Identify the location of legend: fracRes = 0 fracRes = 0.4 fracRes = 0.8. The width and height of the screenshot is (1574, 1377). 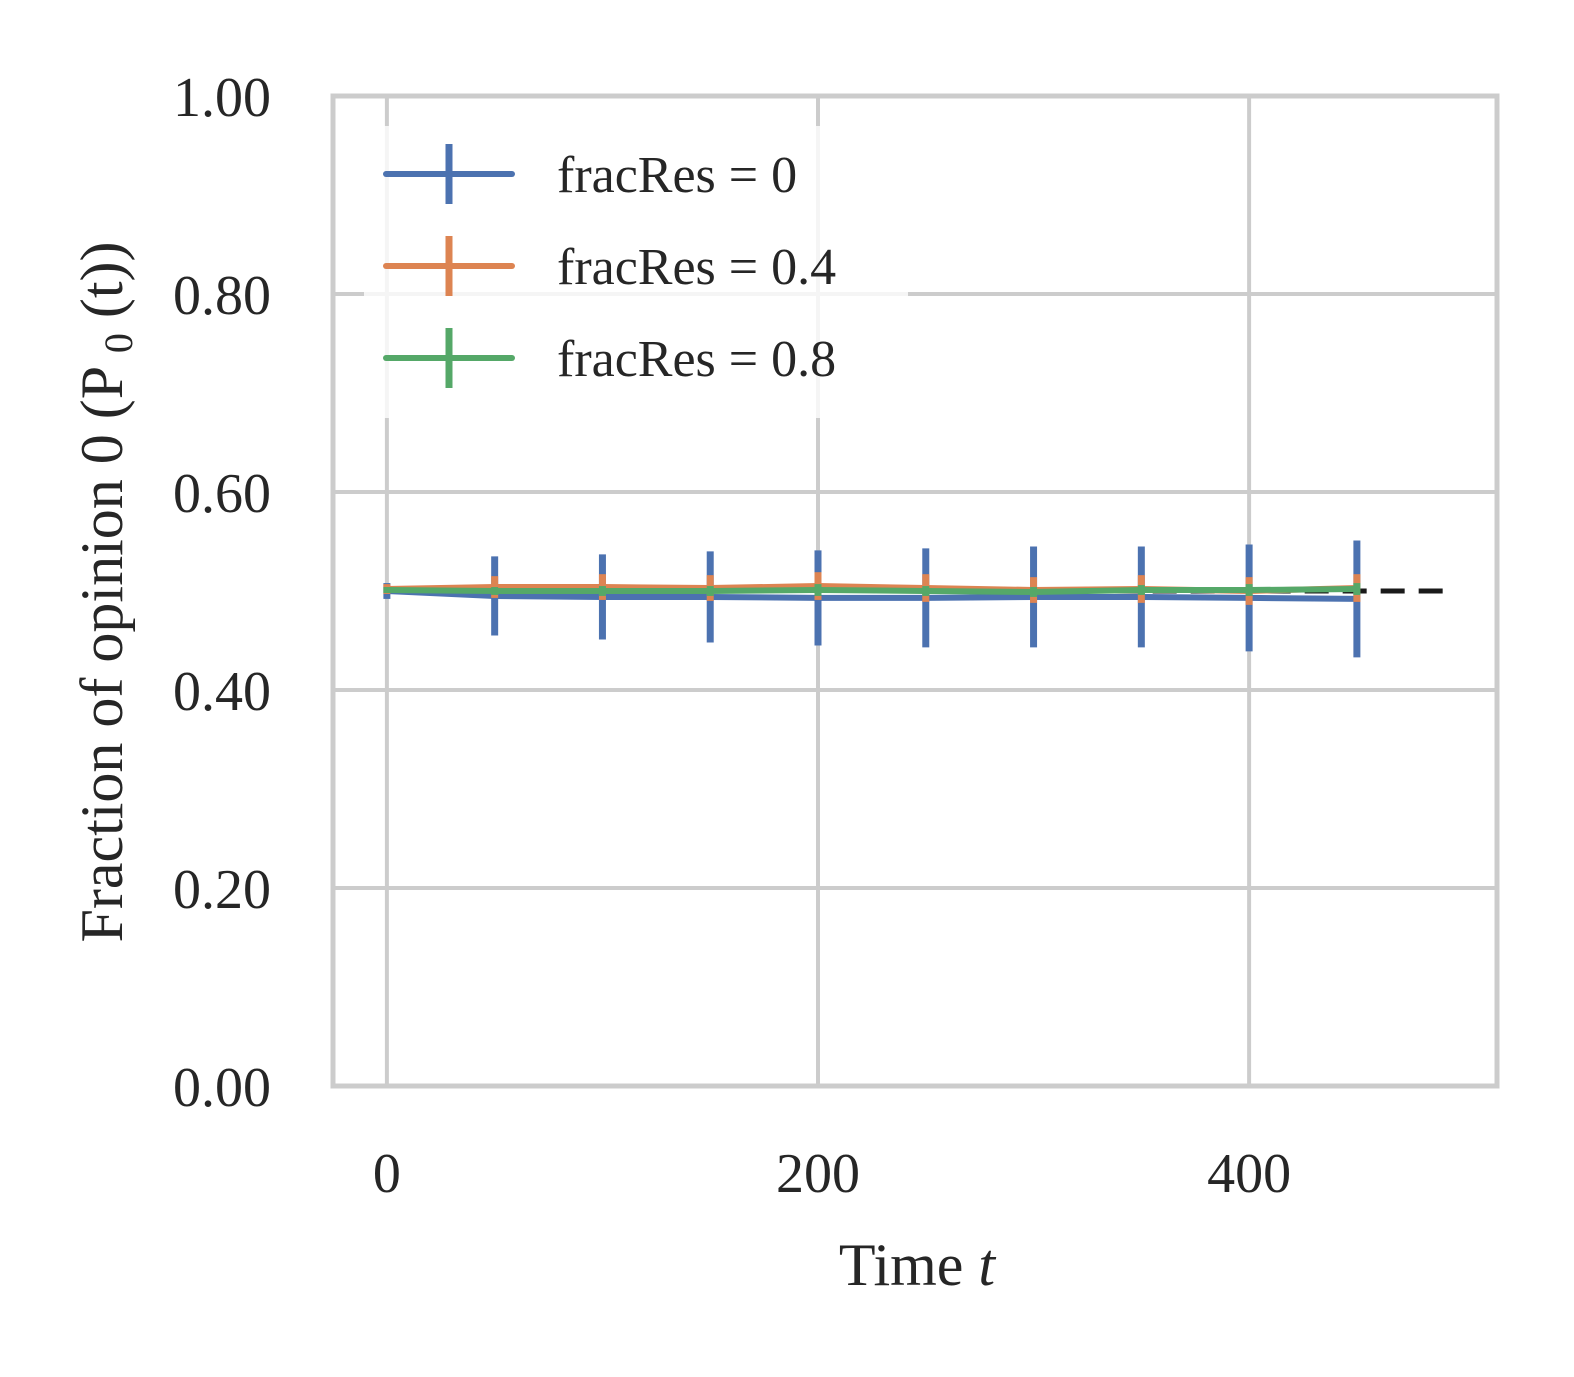
(636, 272).